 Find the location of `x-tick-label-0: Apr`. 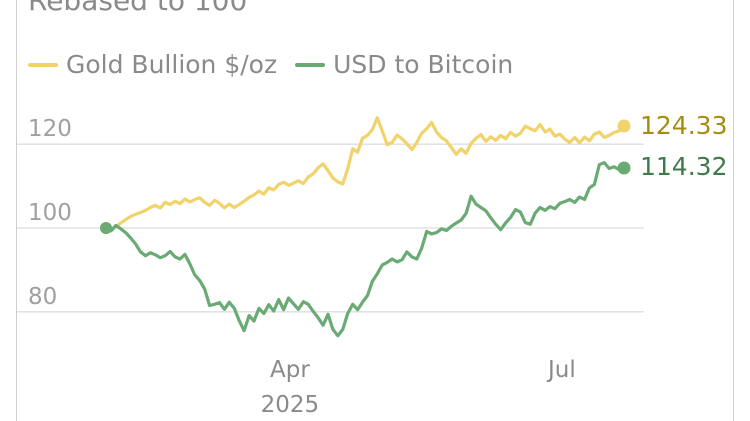

x-tick-label-0: Apr is located at coordinates (290, 370).